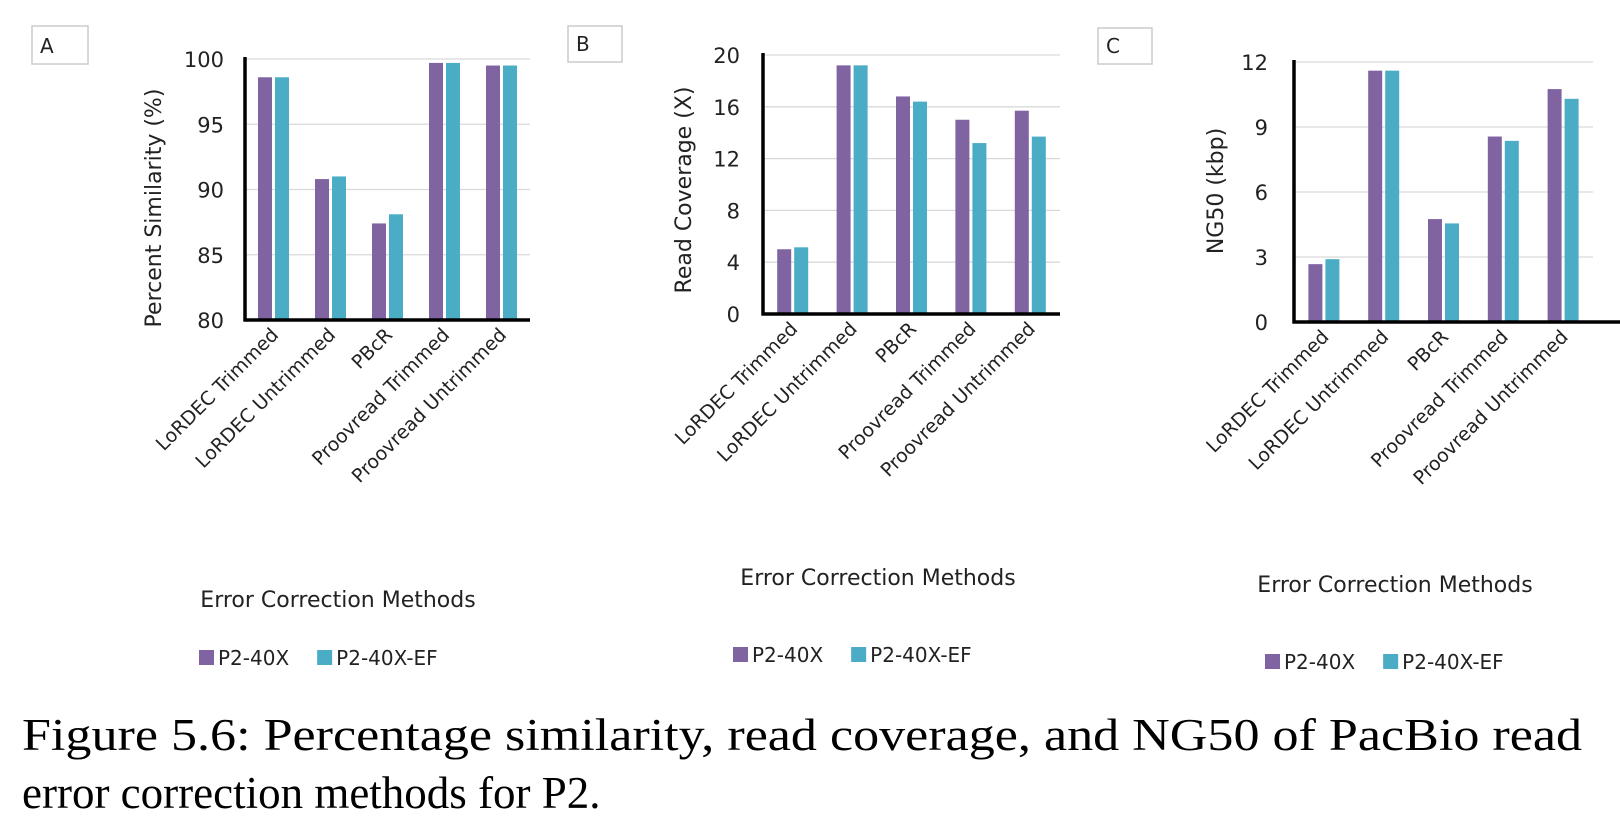 The width and height of the screenshot is (1620, 818). Describe the element at coordinates (210, 125) in the screenshot. I see `y-tick-label: 95` at that location.